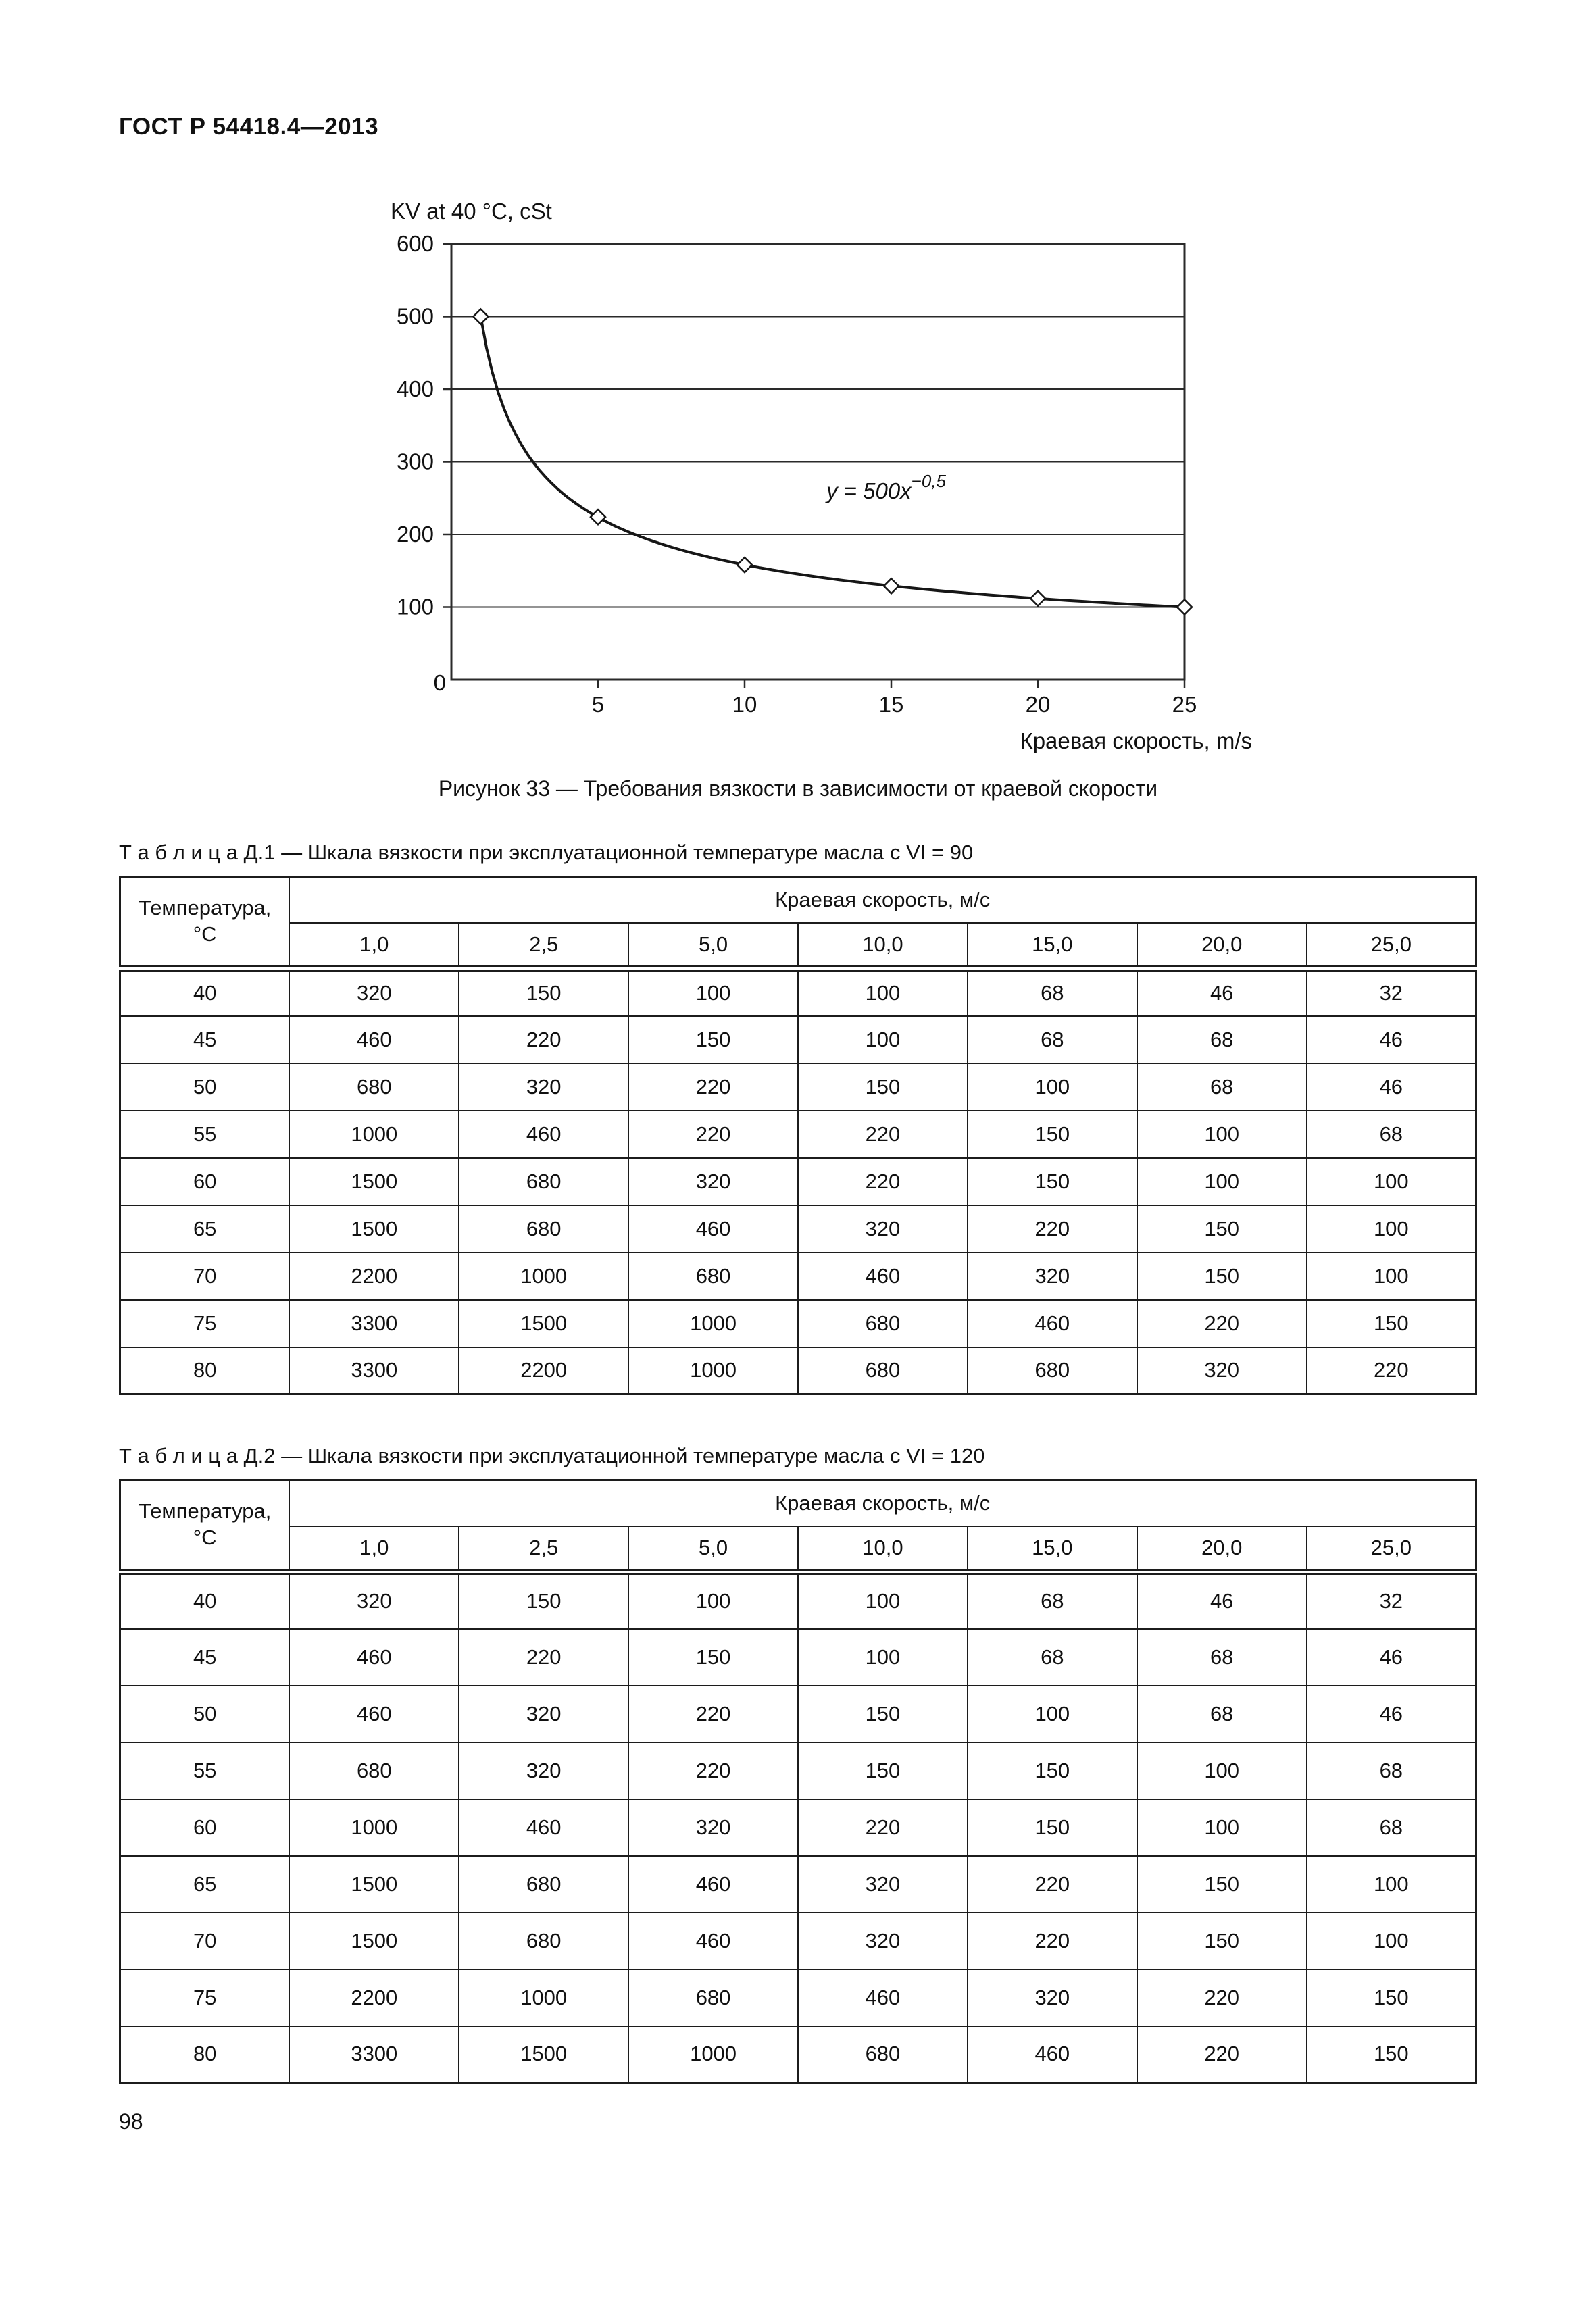  I want to click on speed-column-header: 2,5, so click(544, 947).